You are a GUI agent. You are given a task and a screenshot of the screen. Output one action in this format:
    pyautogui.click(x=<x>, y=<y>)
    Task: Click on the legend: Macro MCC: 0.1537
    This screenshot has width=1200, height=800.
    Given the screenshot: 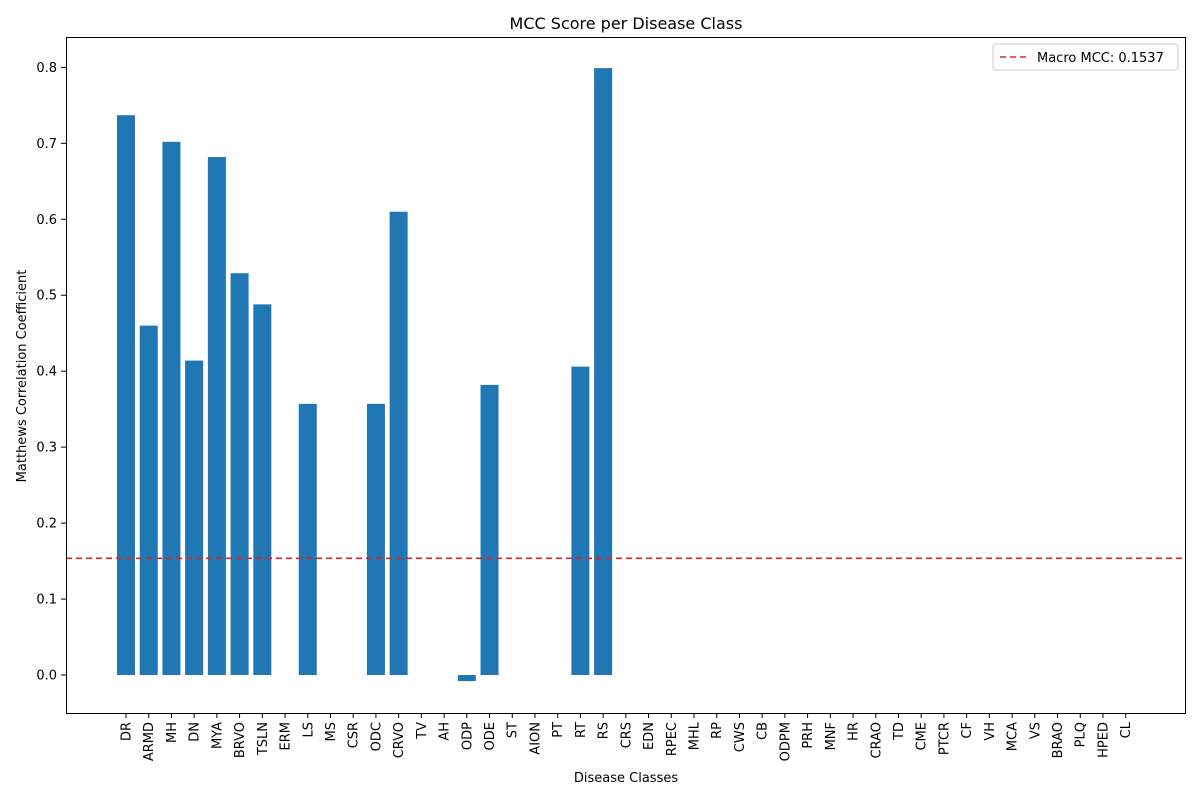 What is the action you would take?
    pyautogui.click(x=1085, y=57)
    